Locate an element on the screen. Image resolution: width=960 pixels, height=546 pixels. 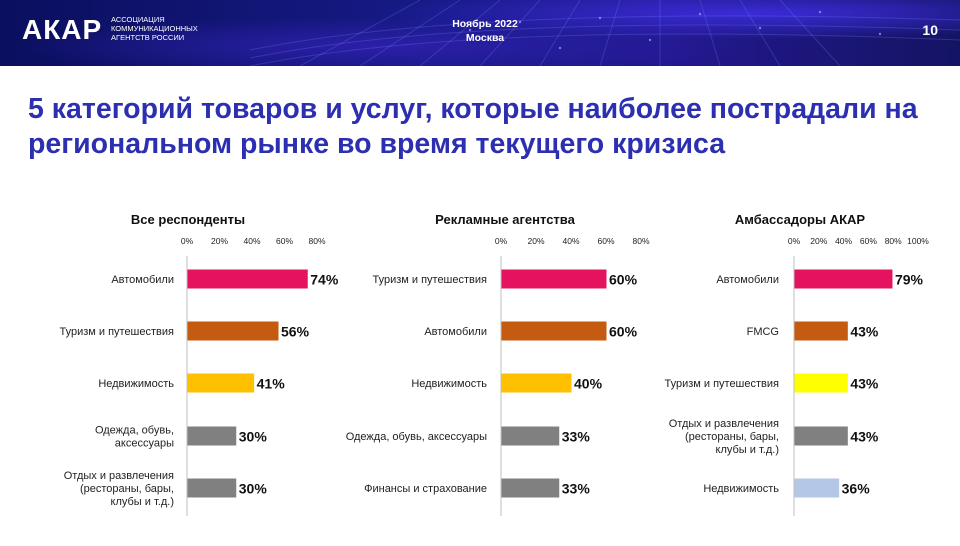
header-date-block: Ноябрь 2022 Москва is located at coordinates (485, 31).